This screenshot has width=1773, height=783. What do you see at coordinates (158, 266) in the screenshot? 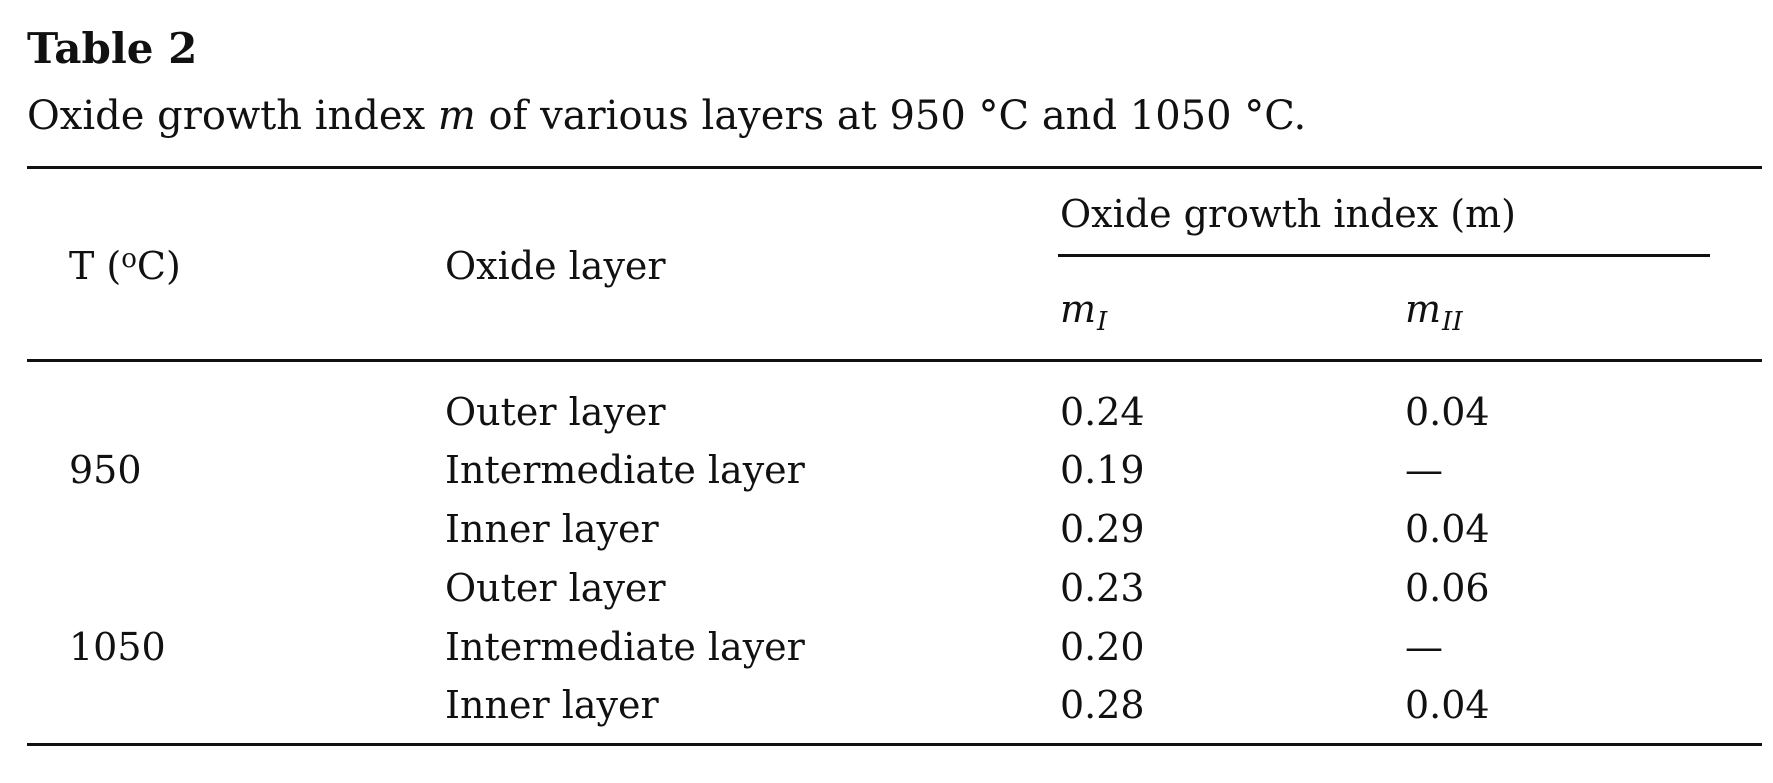
I see `header-temperature-suffix: C)` at bounding box center [158, 266].